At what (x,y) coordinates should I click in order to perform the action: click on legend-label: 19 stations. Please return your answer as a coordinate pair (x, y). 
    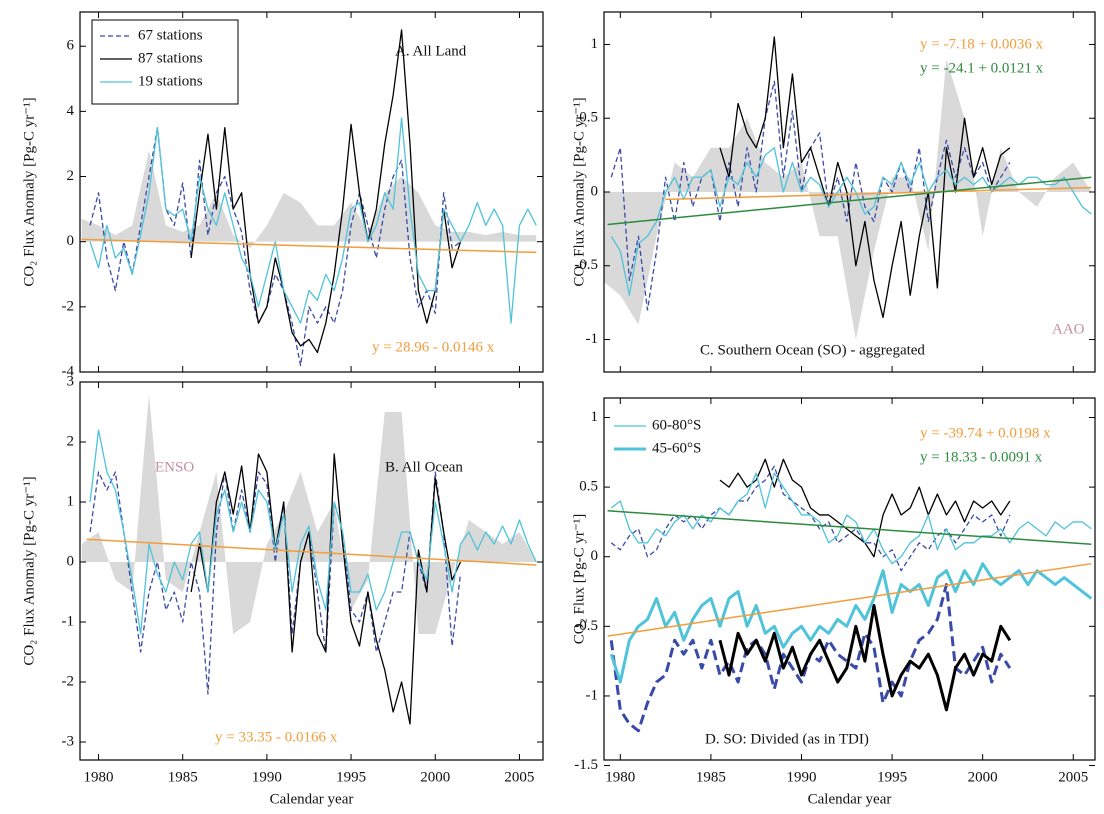
    Looking at the image, I should click on (170, 81).